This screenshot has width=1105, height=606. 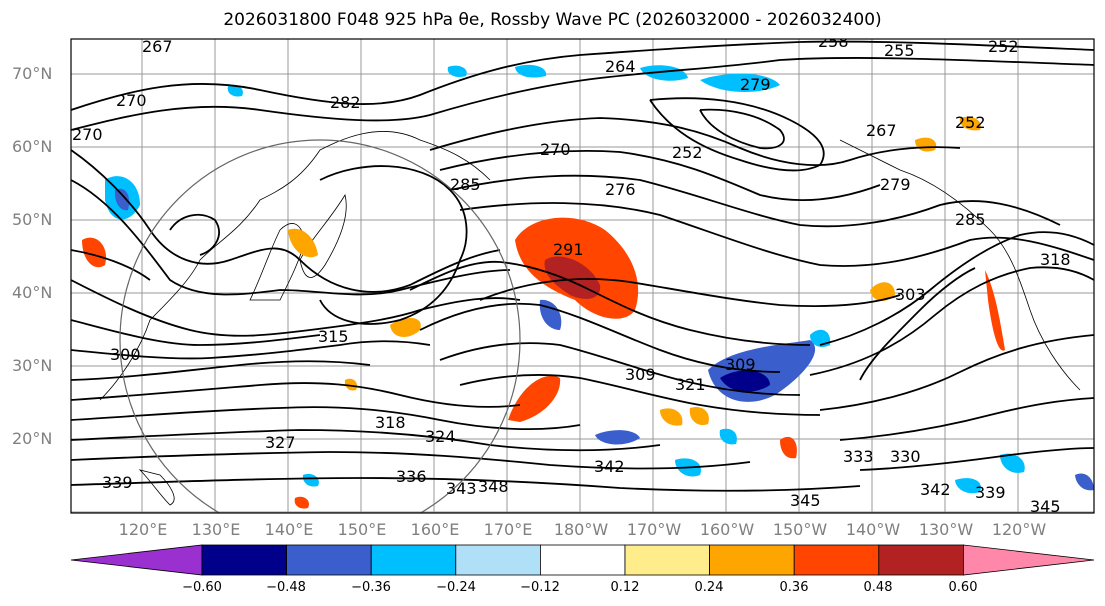 What do you see at coordinates (411, 476) in the screenshot?
I see `contour-label: 336` at bounding box center [411, 476].